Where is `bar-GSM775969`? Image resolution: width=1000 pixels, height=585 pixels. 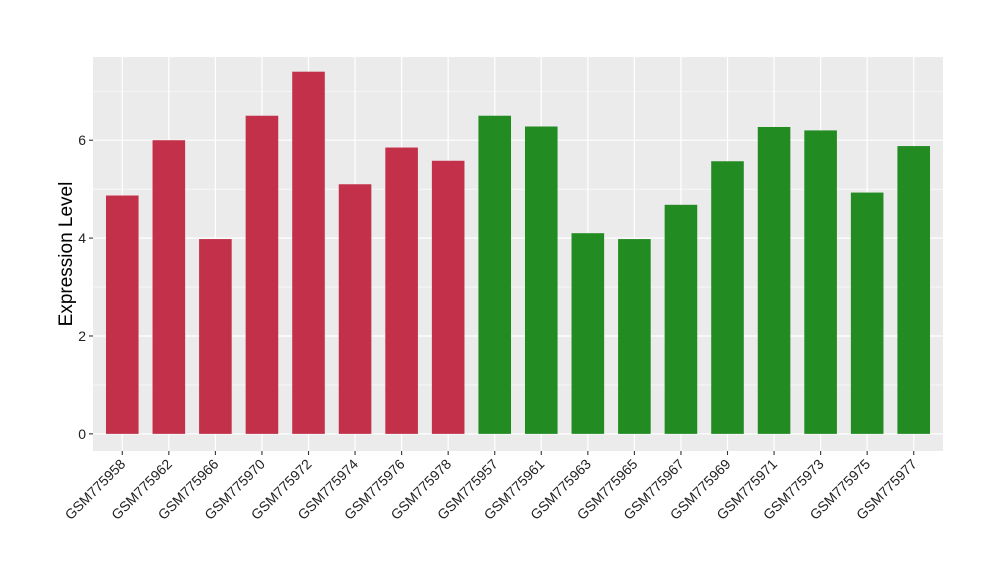 bar-GSM775969 is located at coordinates (727, 297).